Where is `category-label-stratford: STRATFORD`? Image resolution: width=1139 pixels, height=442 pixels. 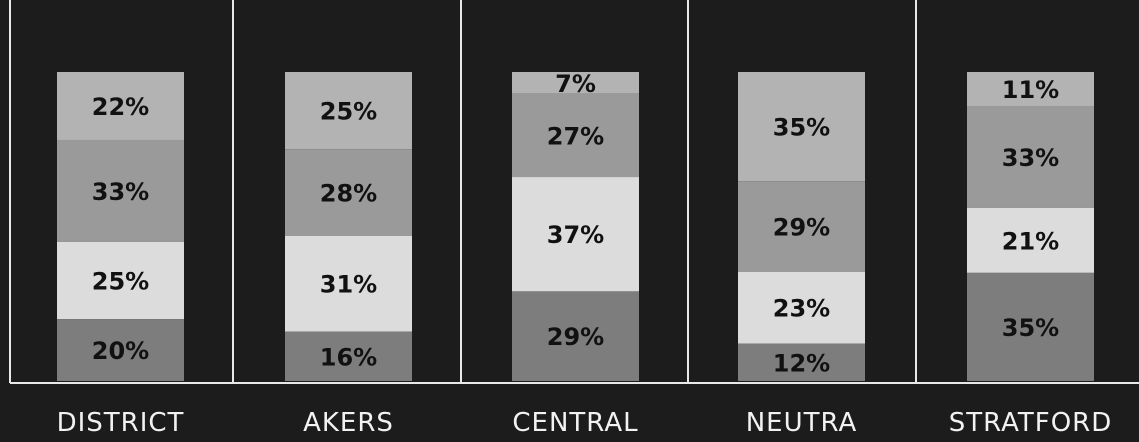
category-label-stratford: STRATFORD is located at coordinates (1031, 423).